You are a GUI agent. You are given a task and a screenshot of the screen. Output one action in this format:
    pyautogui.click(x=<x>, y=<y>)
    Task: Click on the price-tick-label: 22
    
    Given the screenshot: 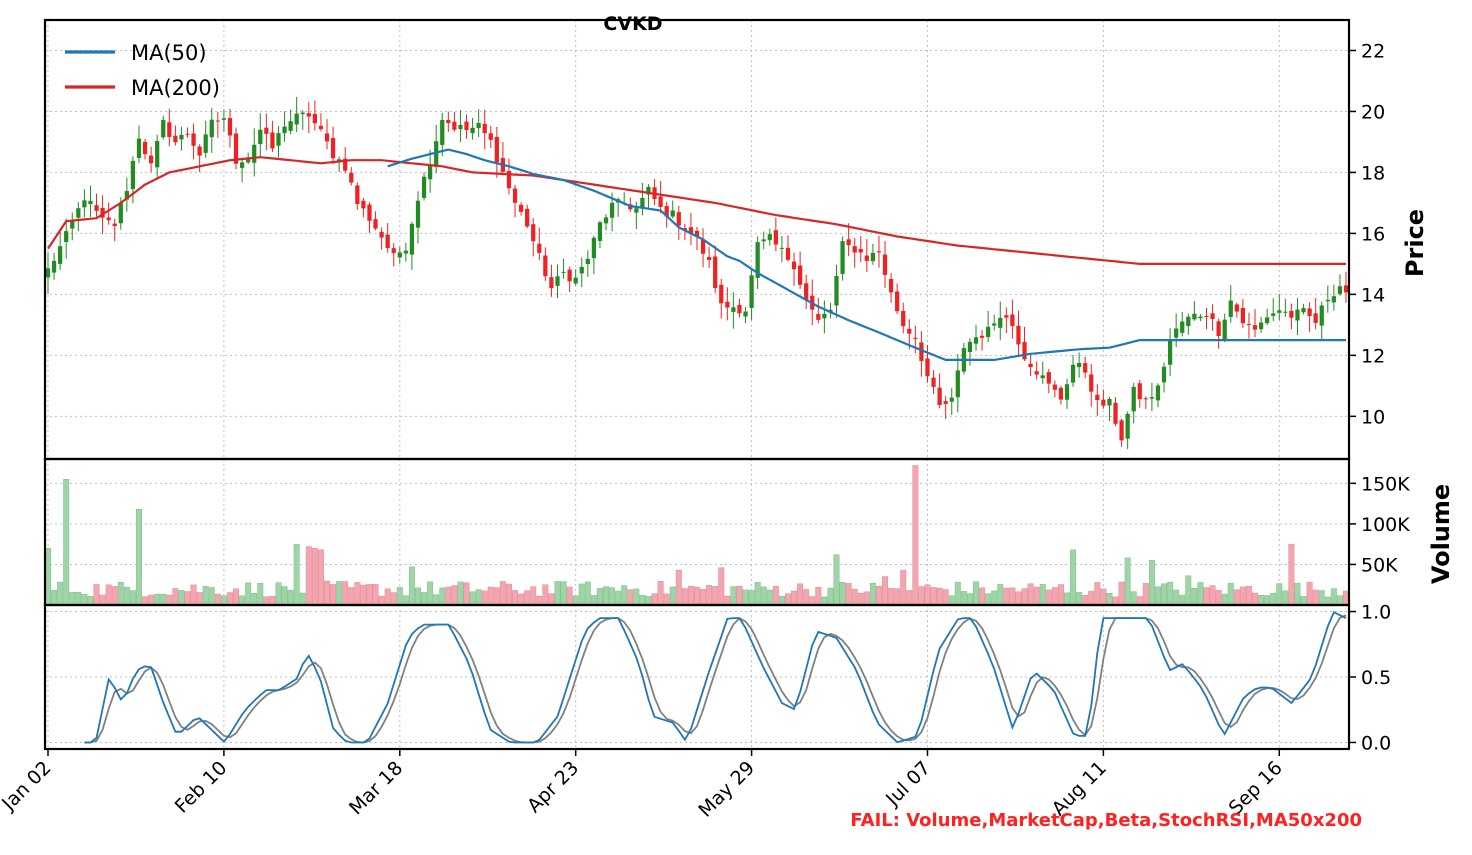 What is the action you would take?
    pyautogui.click(x=1373, y=51)
    